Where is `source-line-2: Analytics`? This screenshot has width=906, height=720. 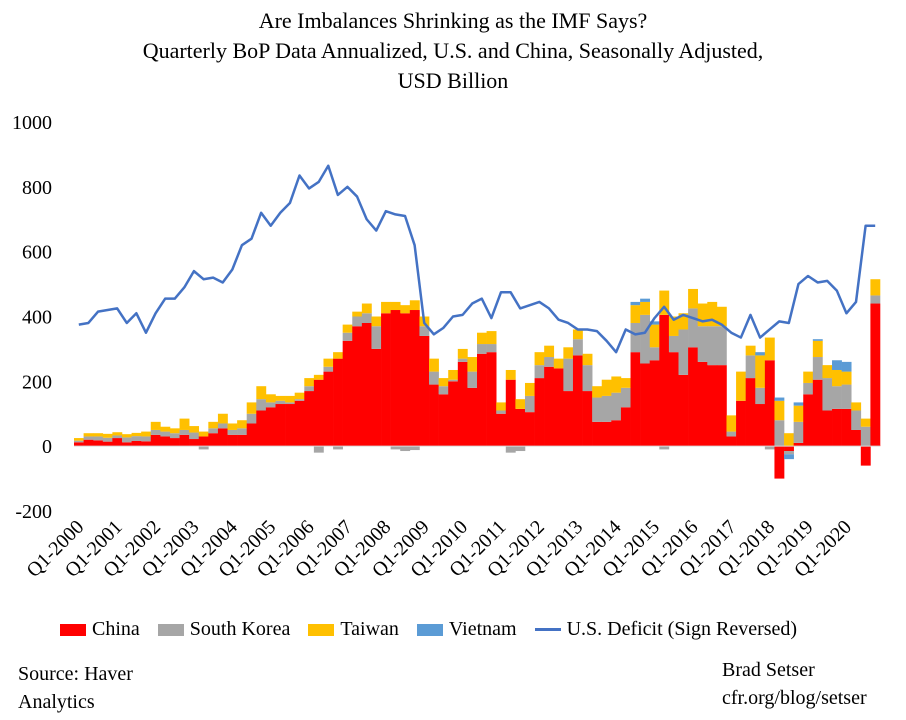
source-line-2: Analytics is located at coordinates (56, 702).